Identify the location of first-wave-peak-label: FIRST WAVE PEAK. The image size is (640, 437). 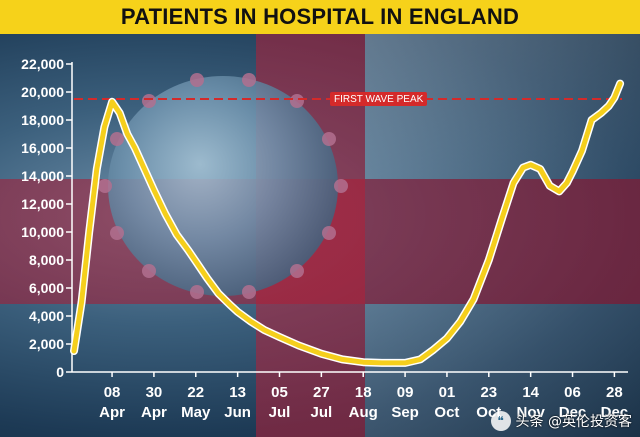
(379, 99).